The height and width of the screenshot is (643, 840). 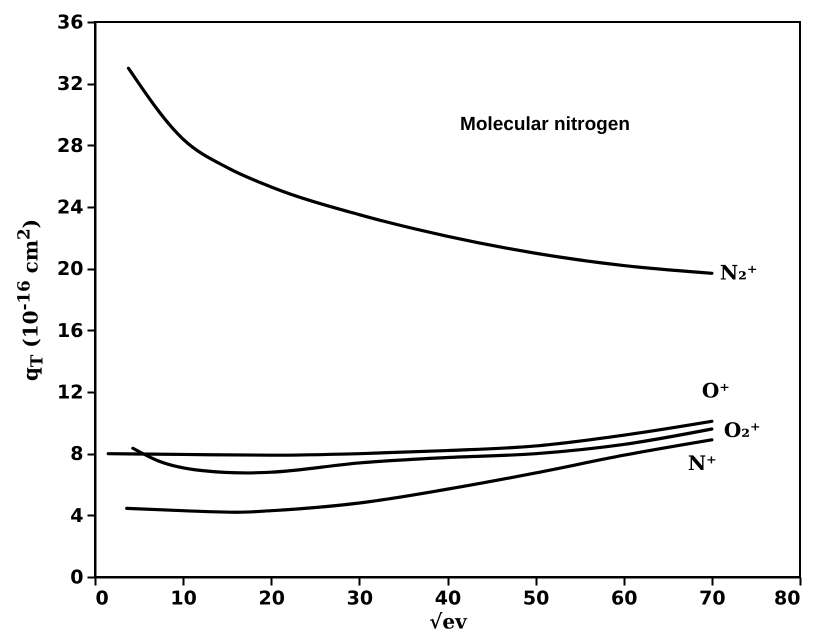 What do you see at coordinates (716, 390) in the screenshot?
I see `series-label: O⁺` at bounding box center [716, 390].